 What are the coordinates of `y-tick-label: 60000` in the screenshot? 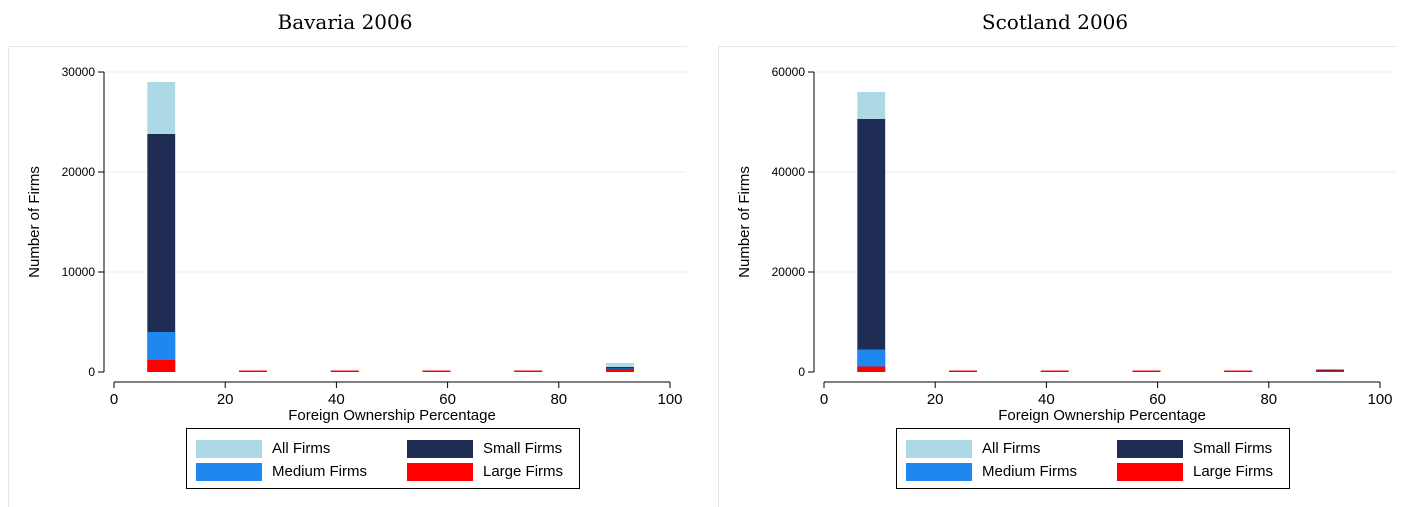 It's located at (789, 72).